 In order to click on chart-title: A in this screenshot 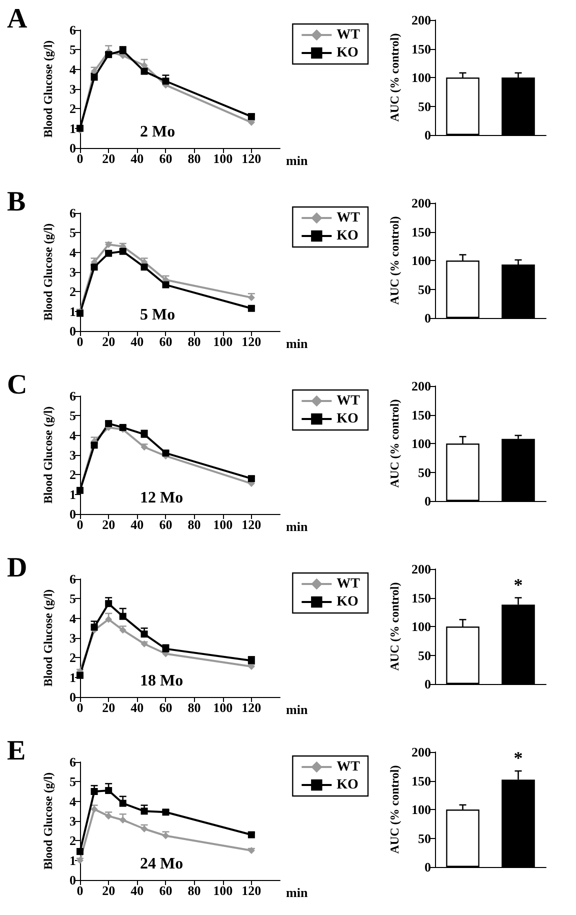, I will do `click(17, 19)`.